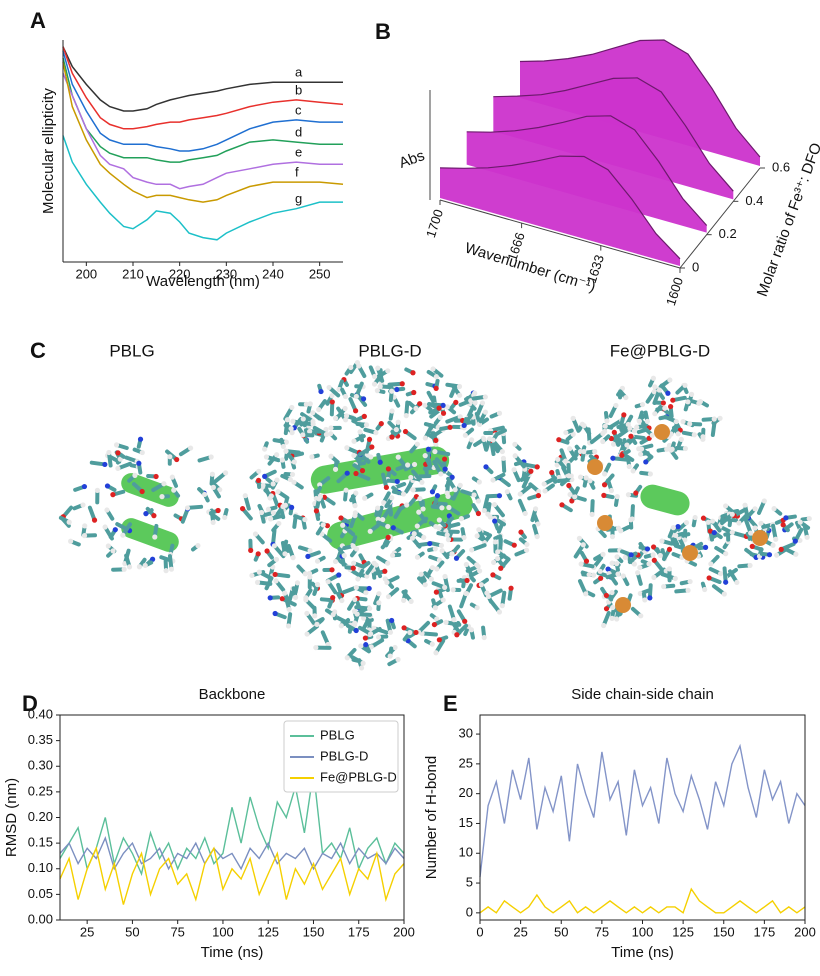 The height and width of the screenshot is (976, 820). What do you see at coordinates (434, 223) in the screenshot?
I see `x-tick-label: 1700` at bounding box center [434, 223].